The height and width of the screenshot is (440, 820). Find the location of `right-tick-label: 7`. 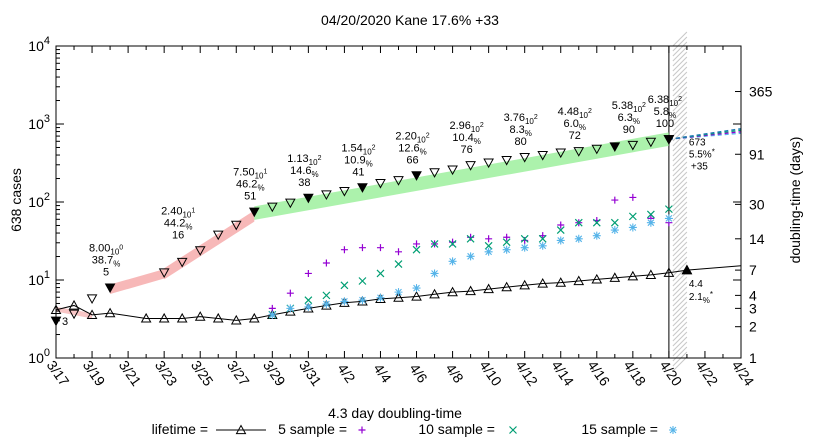

right-tick-label: 7 is located at coordinates (753, 270).